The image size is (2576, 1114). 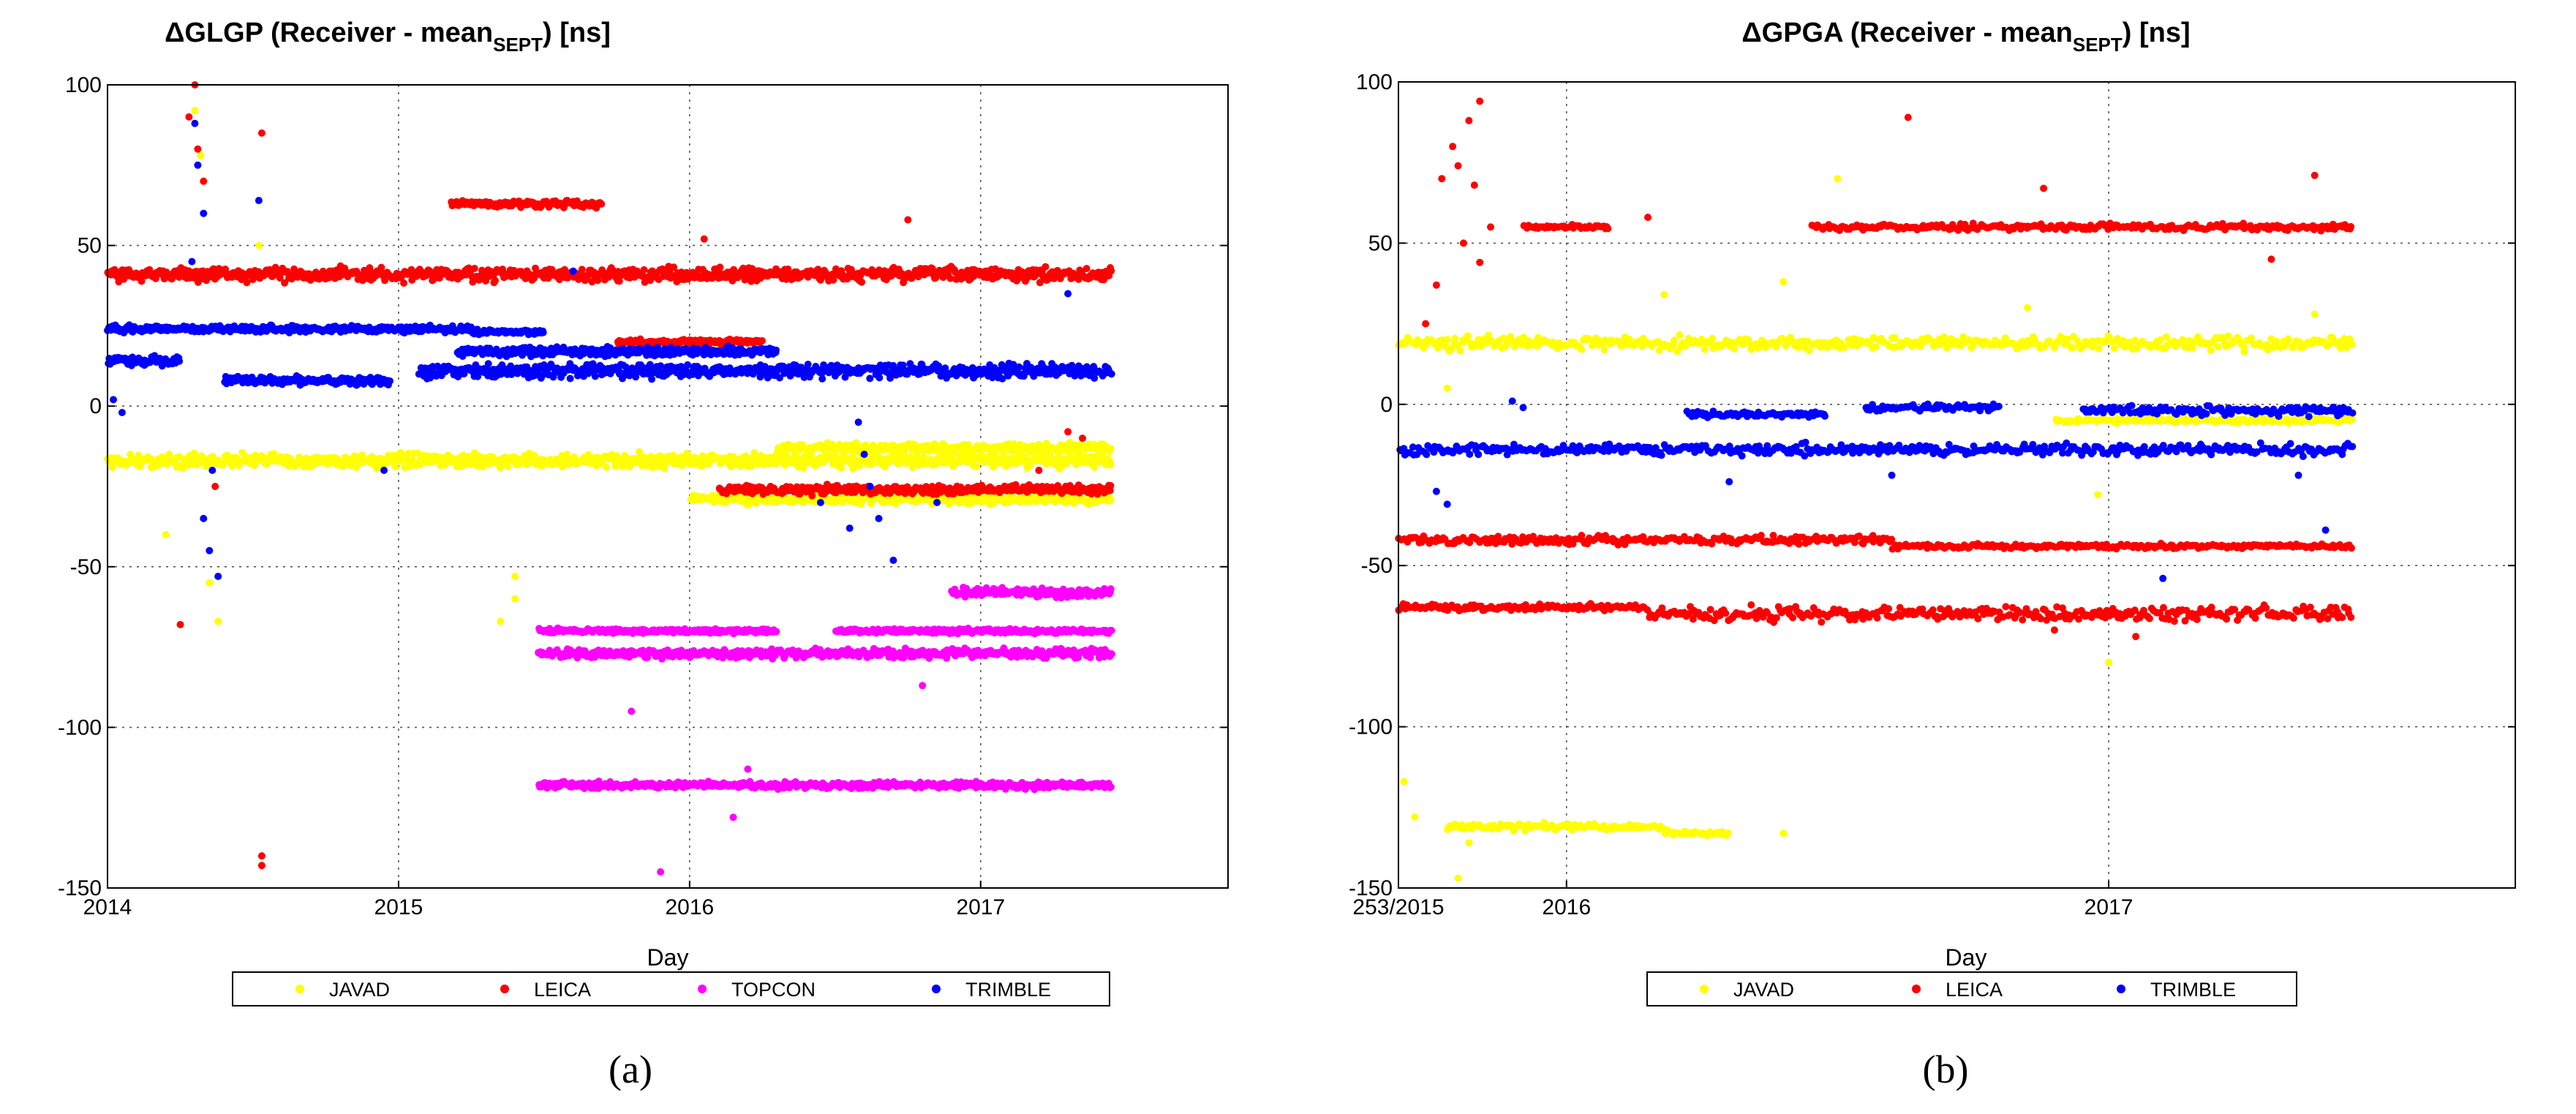 What do you see at coordinates (518, 45) in the screenshot?
I see `chart-a-title-subscript: SEPT` at bounding box center [518, 45].